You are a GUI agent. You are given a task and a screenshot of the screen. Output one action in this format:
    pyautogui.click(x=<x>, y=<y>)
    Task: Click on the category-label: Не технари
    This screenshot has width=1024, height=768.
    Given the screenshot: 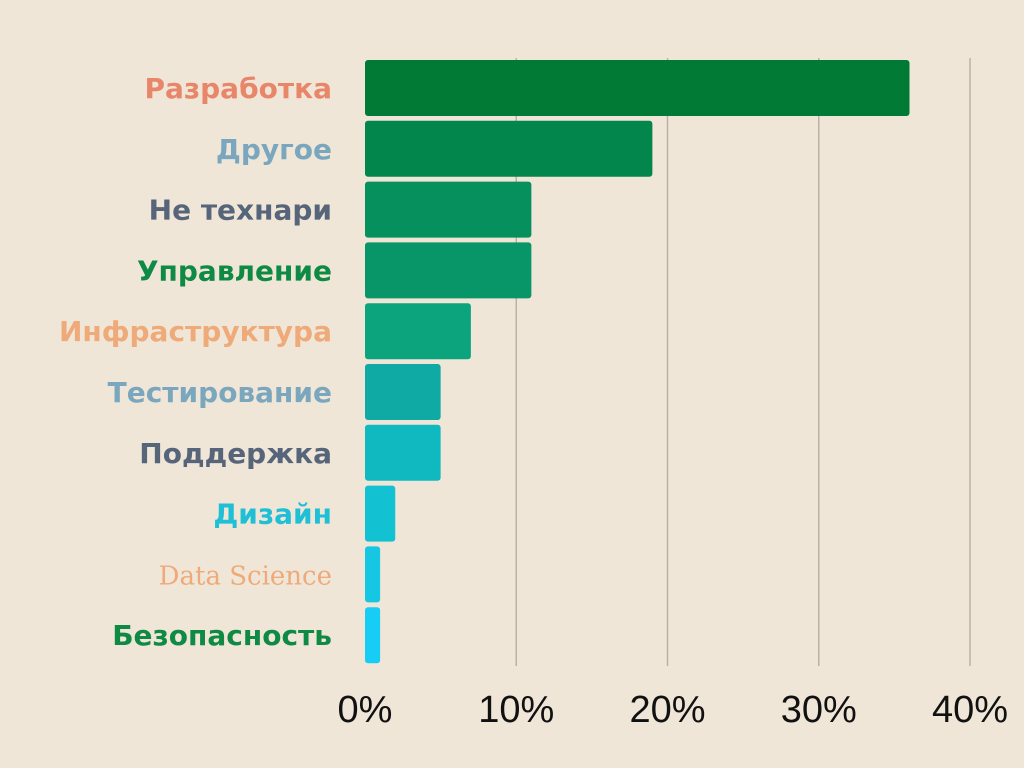 What is the action you would take?
    pyautogui.click(x=240, y=210)
    